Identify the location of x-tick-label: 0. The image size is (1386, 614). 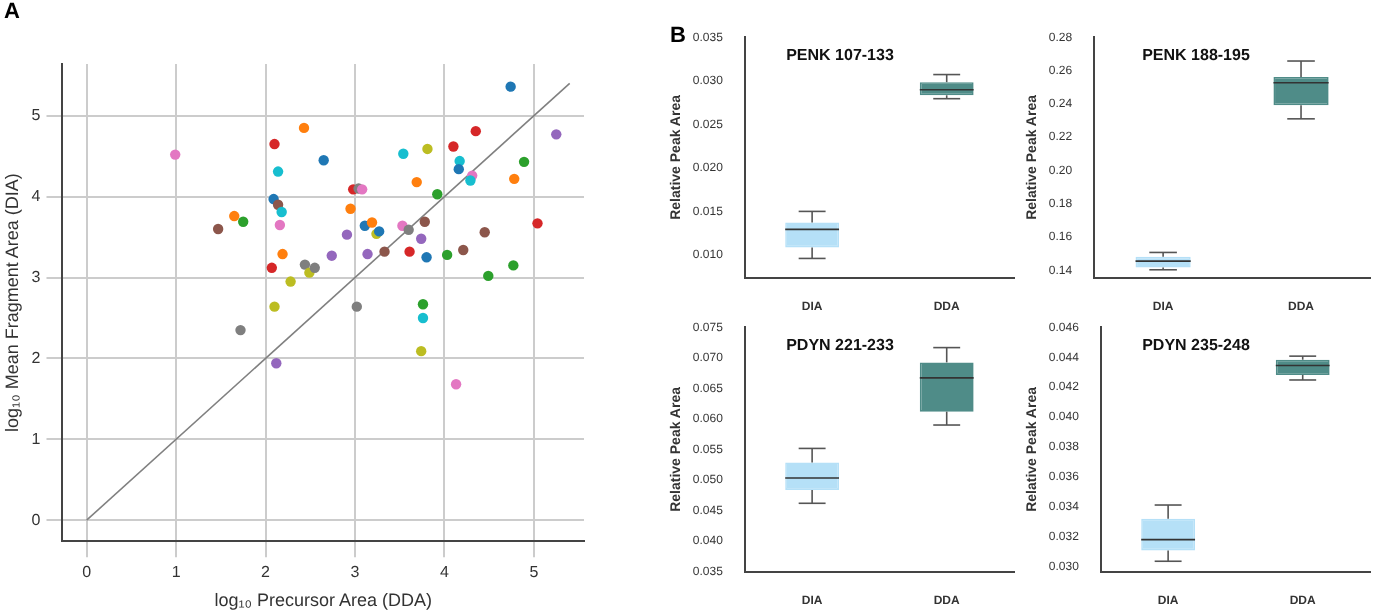
(87, 572).